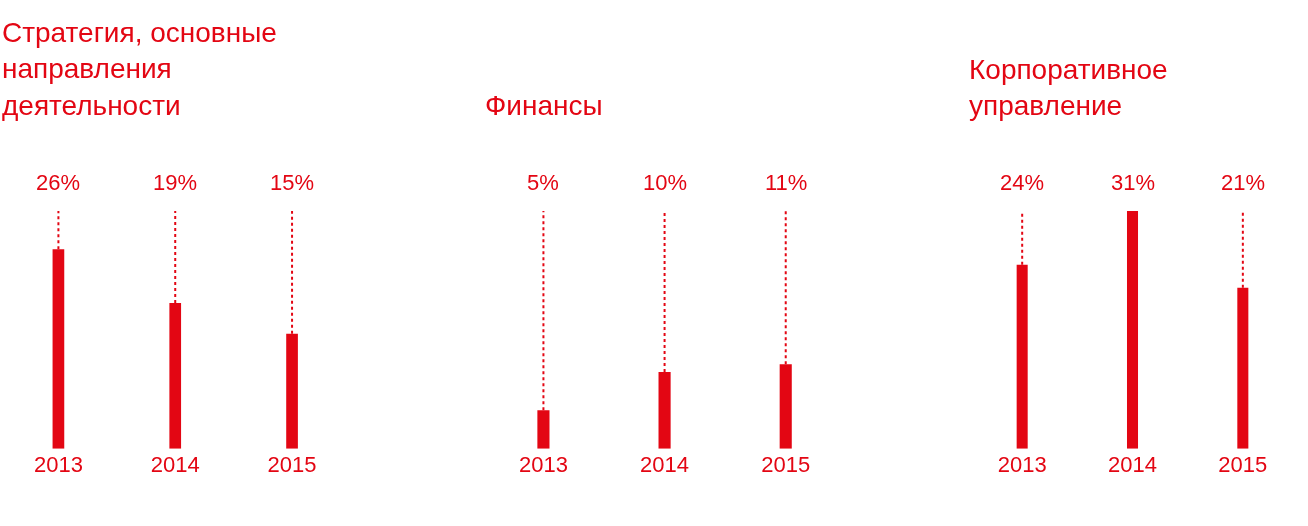 The image size is (1308, 526). Describe the element at coordinates (1068, 88) in the screenshot. I see `chart-title: Корпоративное управление` at that location.